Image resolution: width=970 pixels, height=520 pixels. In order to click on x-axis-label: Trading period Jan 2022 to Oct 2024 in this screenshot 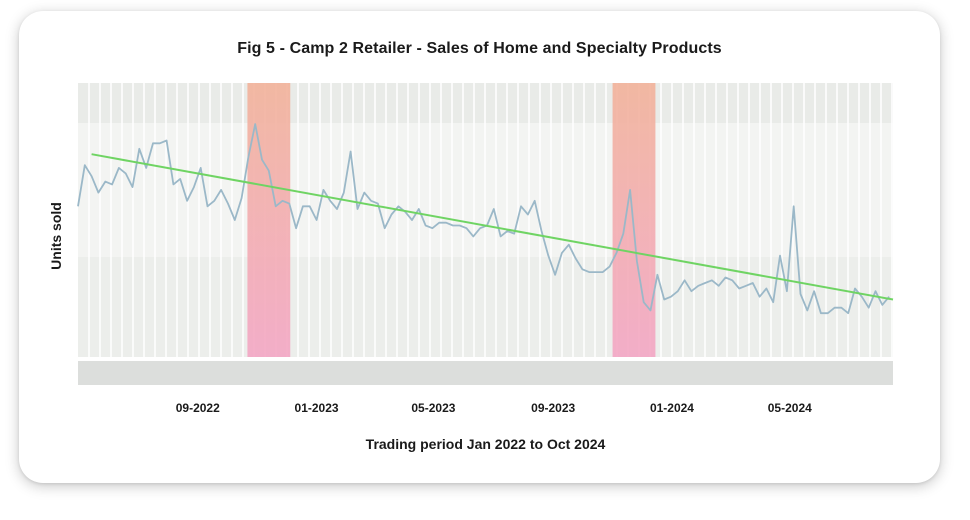, I will do `click(485, 444)`.